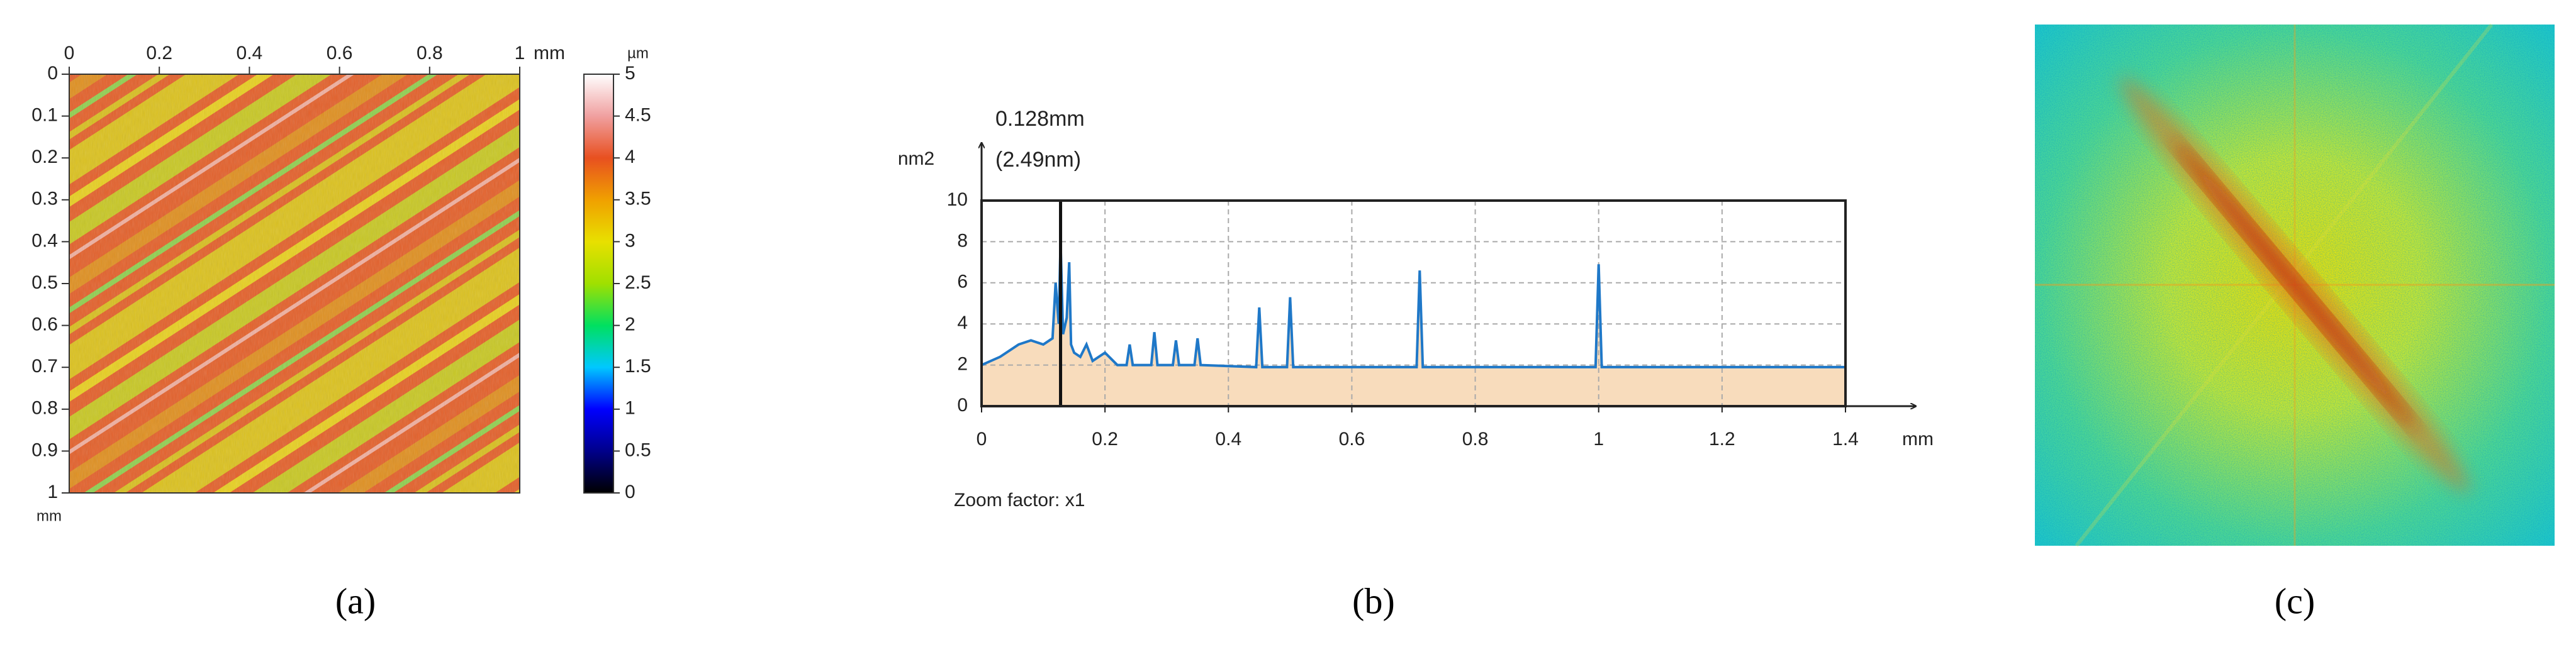 The width and height of the screenshot is (2576, 652). I want to click on x-tick-label: 1.2, so click(1722, 440).